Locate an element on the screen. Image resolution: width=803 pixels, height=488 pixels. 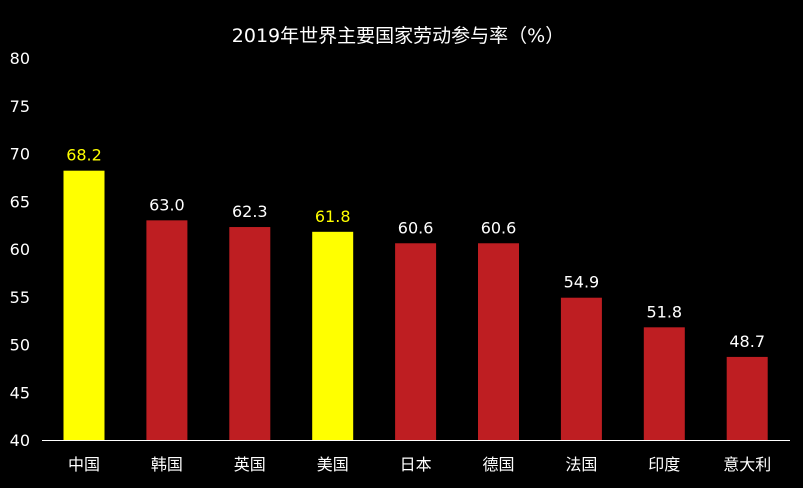
x-tick-label: 英国 is located at coordinates (250, 464).